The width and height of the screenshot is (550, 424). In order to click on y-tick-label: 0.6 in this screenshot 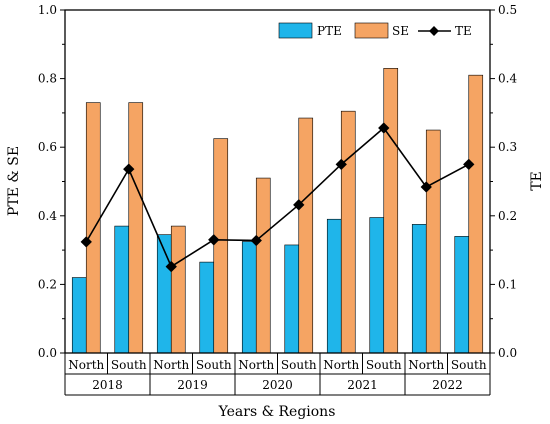, I will do `click(47, 147)`.